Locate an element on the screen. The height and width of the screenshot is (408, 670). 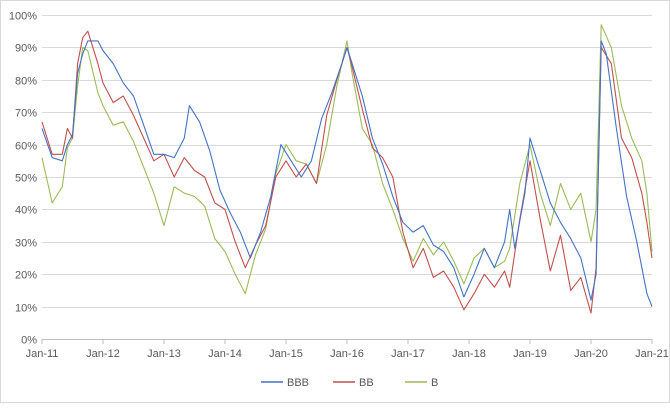
x-tick-label: Jan-13 is located at coordinates (164, 354).